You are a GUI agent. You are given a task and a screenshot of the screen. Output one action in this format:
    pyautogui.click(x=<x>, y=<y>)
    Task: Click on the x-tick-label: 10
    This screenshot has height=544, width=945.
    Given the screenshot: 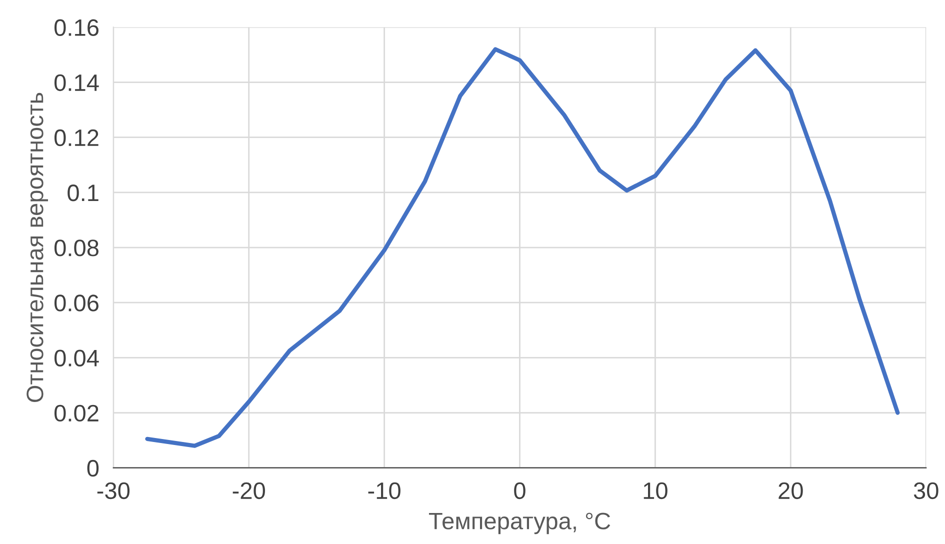 What is the action you would take?
    pyautogui.click(x=656, y=491)
    